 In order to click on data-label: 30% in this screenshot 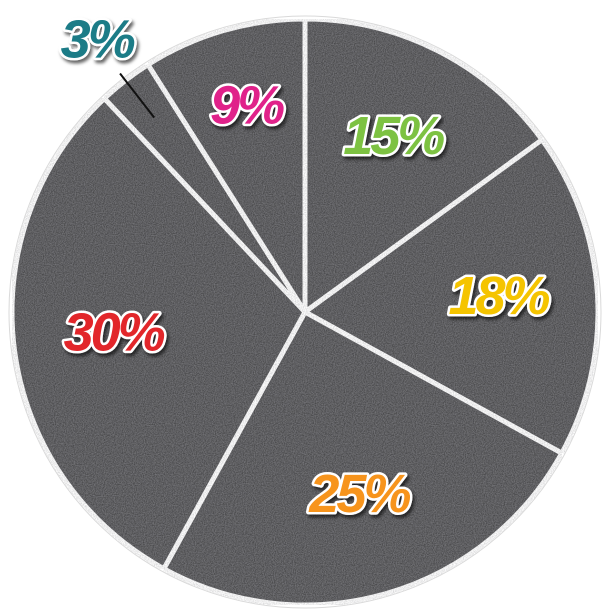, I will do `click(114, 333)`.